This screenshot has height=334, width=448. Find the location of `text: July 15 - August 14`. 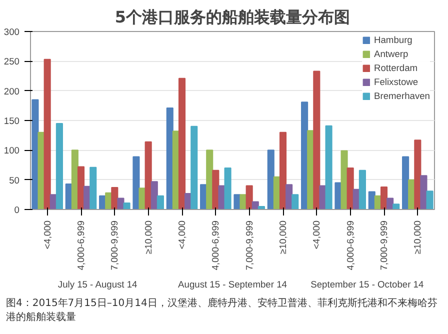

text: July 15 - August 14 is located at coordinates (98, 285).